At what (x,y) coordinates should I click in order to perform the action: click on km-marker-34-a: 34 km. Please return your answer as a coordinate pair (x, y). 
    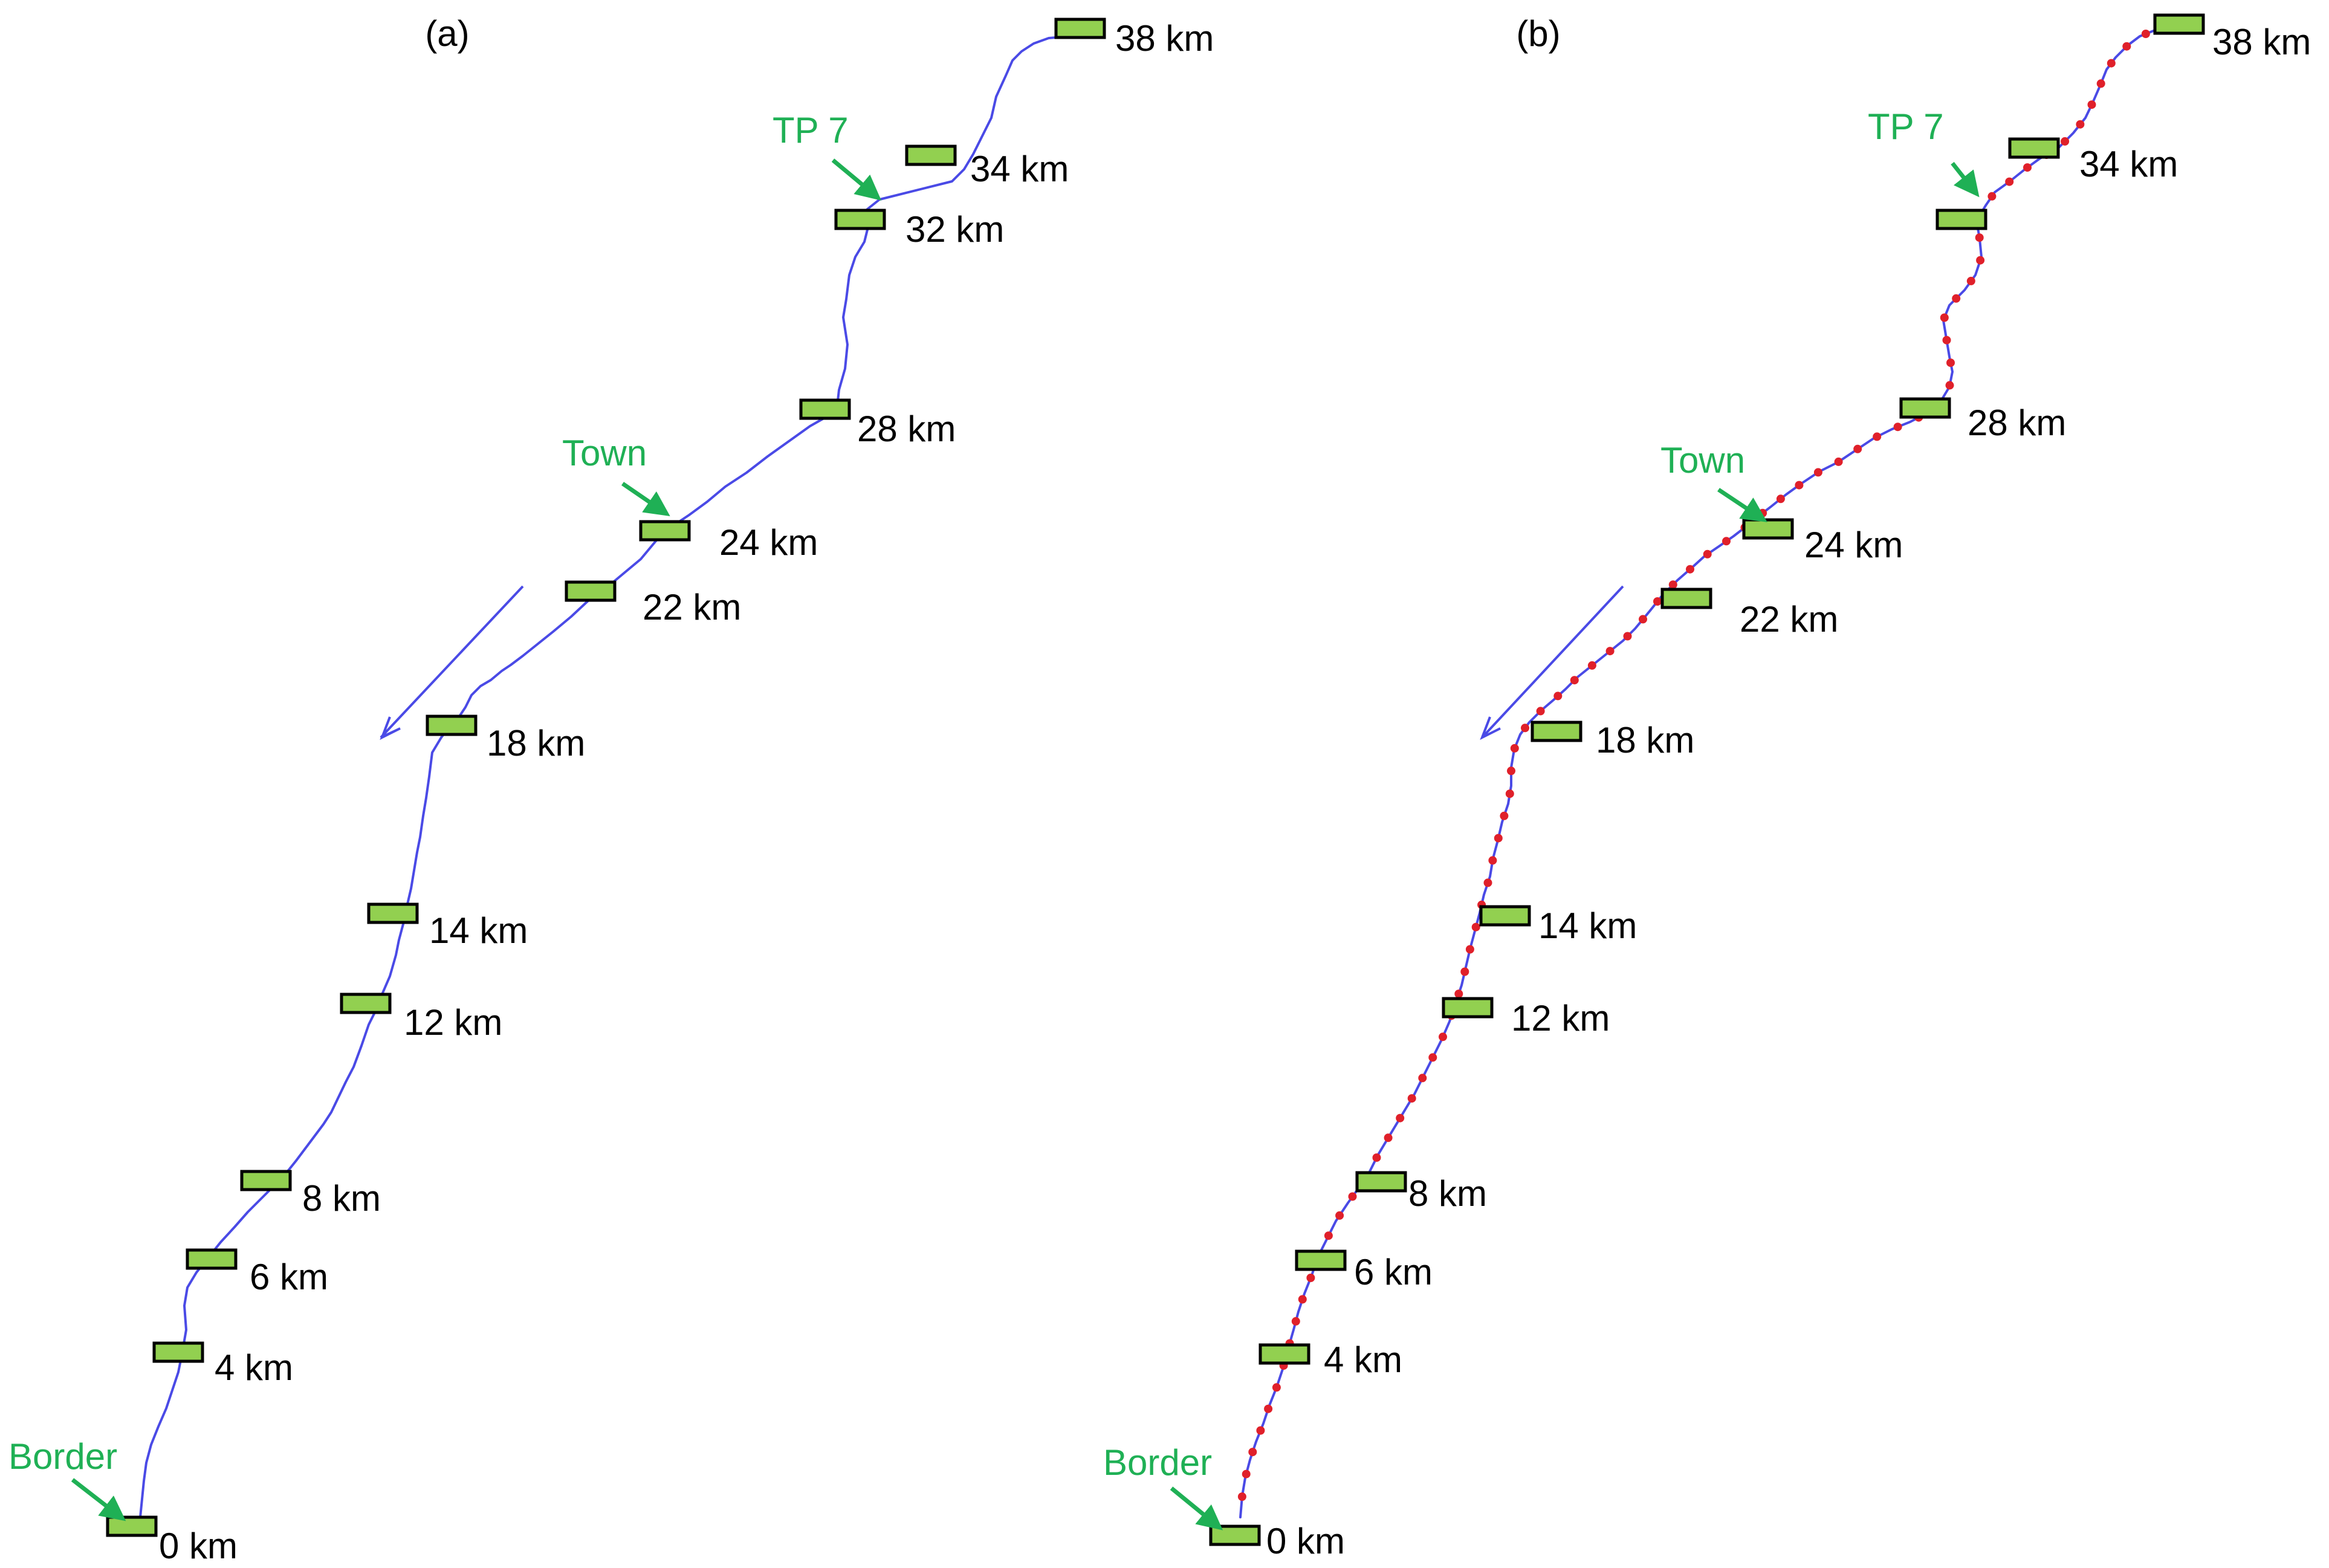
    Looking at the image, I should click on (987, 166).